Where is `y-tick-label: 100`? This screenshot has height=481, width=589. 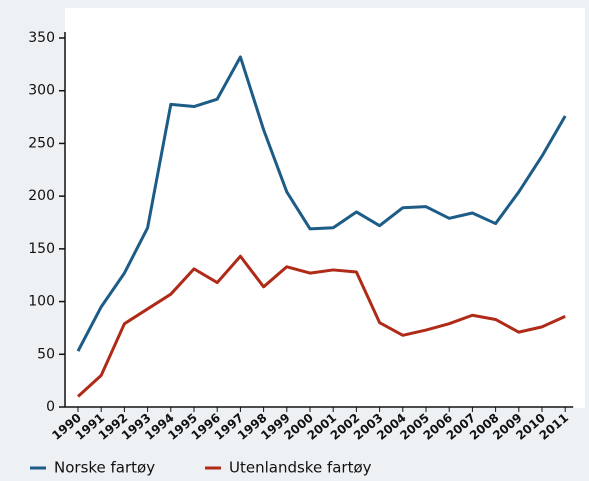
y-tick-label: 100 is located at coordinates (41, 302).